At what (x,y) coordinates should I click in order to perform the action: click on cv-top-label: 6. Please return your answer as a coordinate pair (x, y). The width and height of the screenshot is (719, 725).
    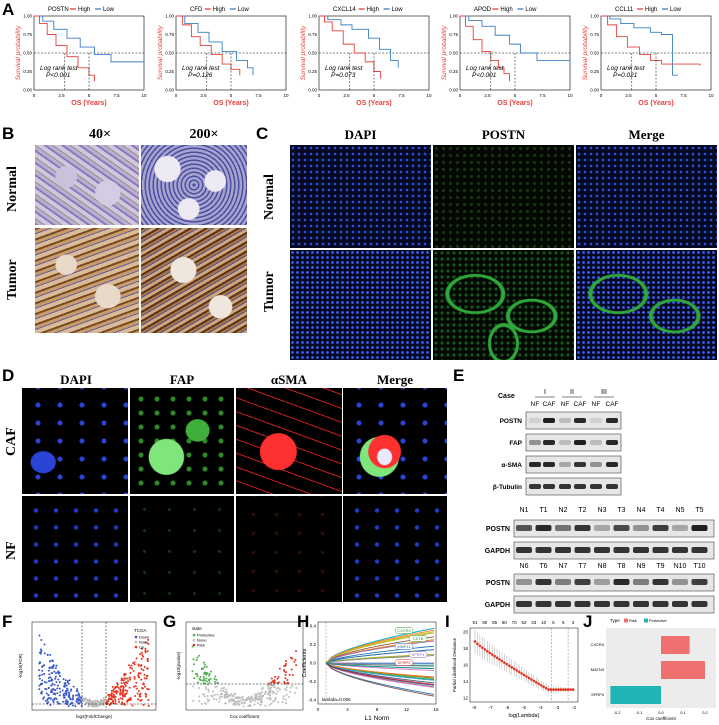
    Looking at the image, I should click on (553, 622).